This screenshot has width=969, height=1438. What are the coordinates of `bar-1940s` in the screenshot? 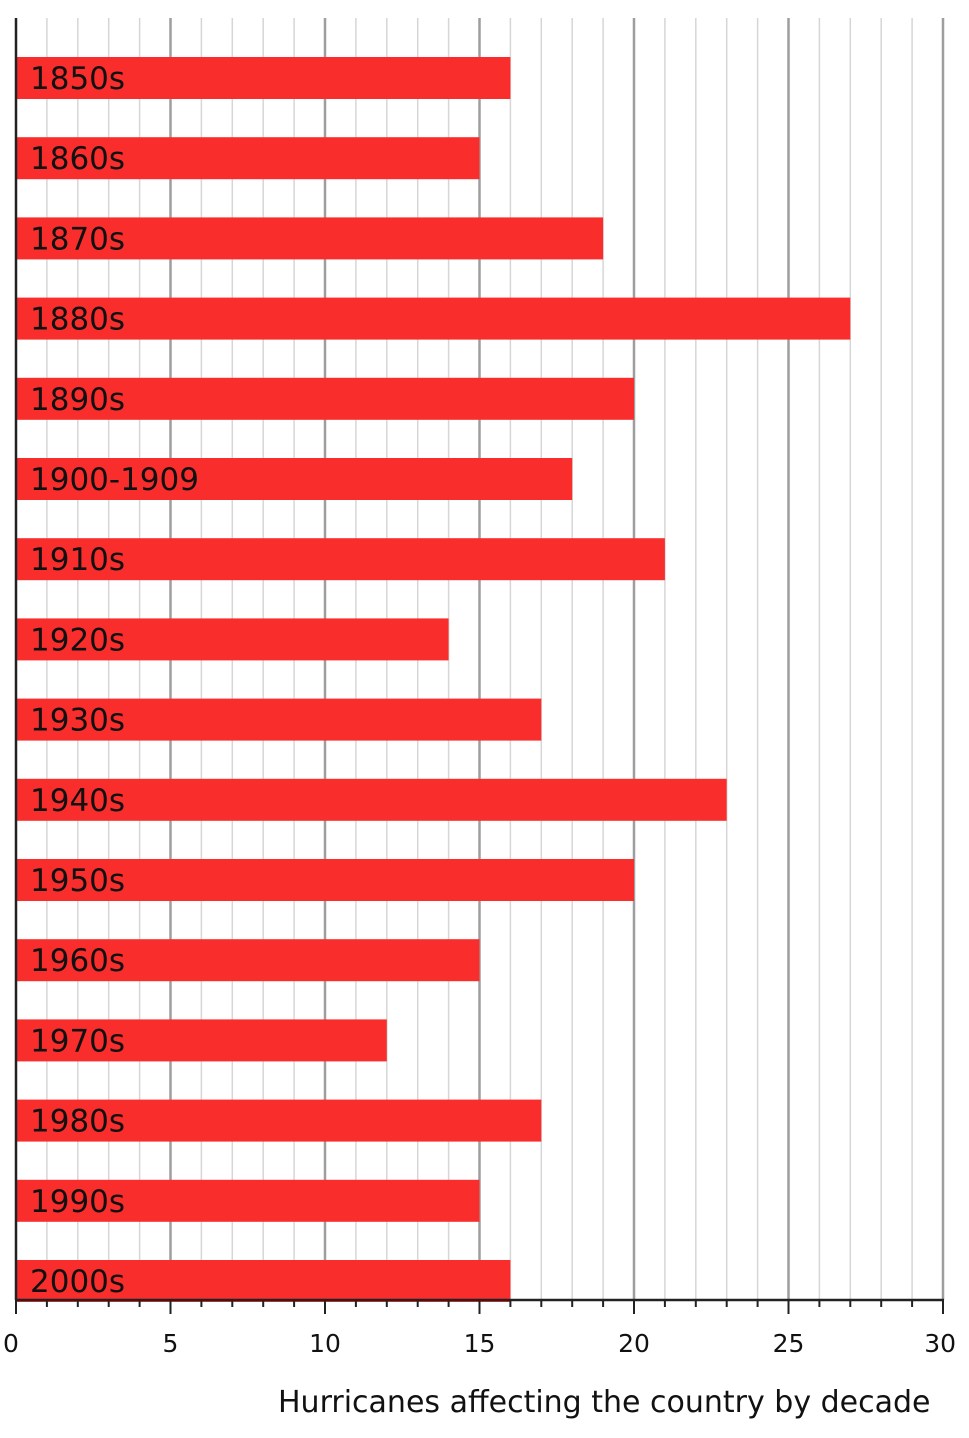 It's located at (371, 799).